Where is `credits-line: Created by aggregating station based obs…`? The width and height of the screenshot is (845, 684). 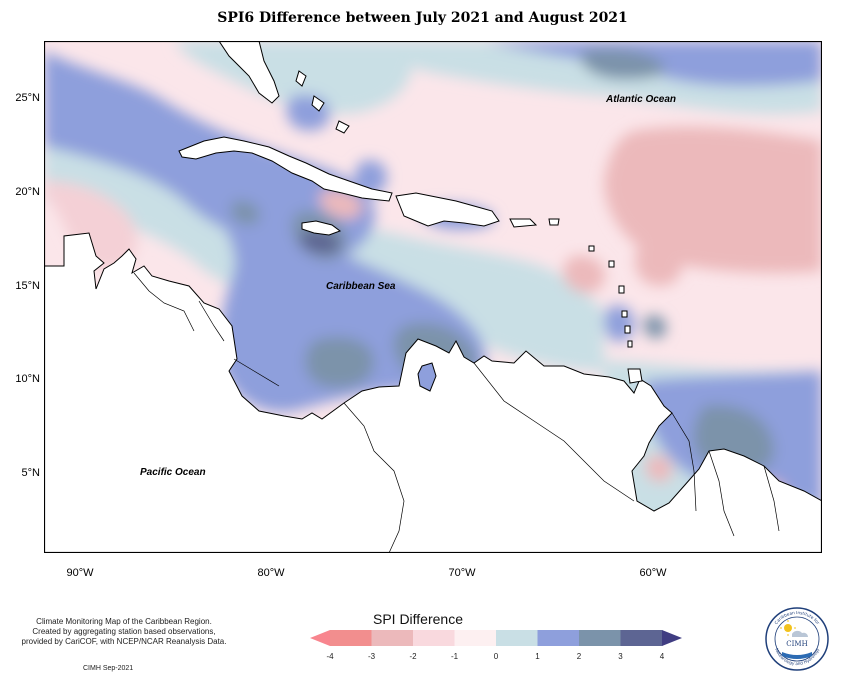
credits-line: Created by aggregating station based obs… is located at coordinates (124, 631).